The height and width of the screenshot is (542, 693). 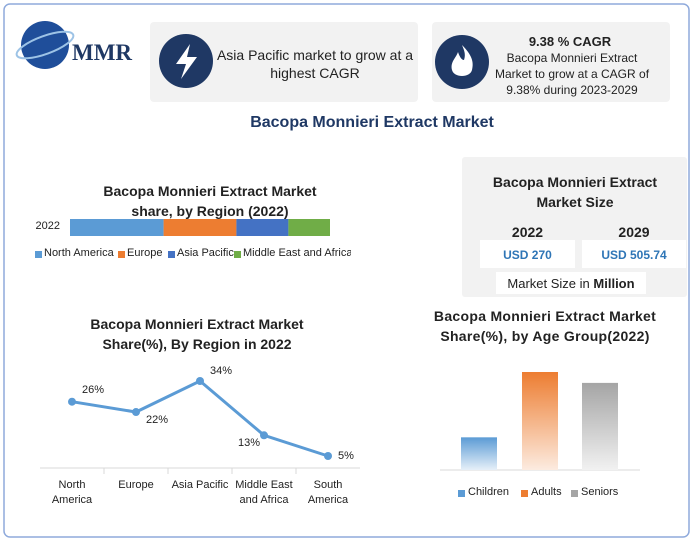 What do you see at coordinates (527, 232) in the screenshot?
I see `year: 2022` at bounding box center [527, 232].